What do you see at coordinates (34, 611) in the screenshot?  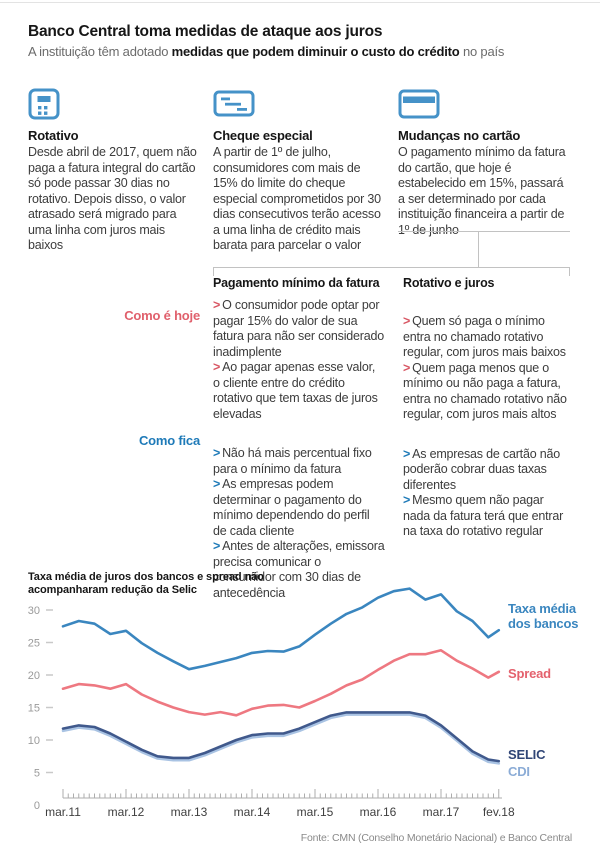 I see `y-tick-label: 30` at bounding box center [34, 611].